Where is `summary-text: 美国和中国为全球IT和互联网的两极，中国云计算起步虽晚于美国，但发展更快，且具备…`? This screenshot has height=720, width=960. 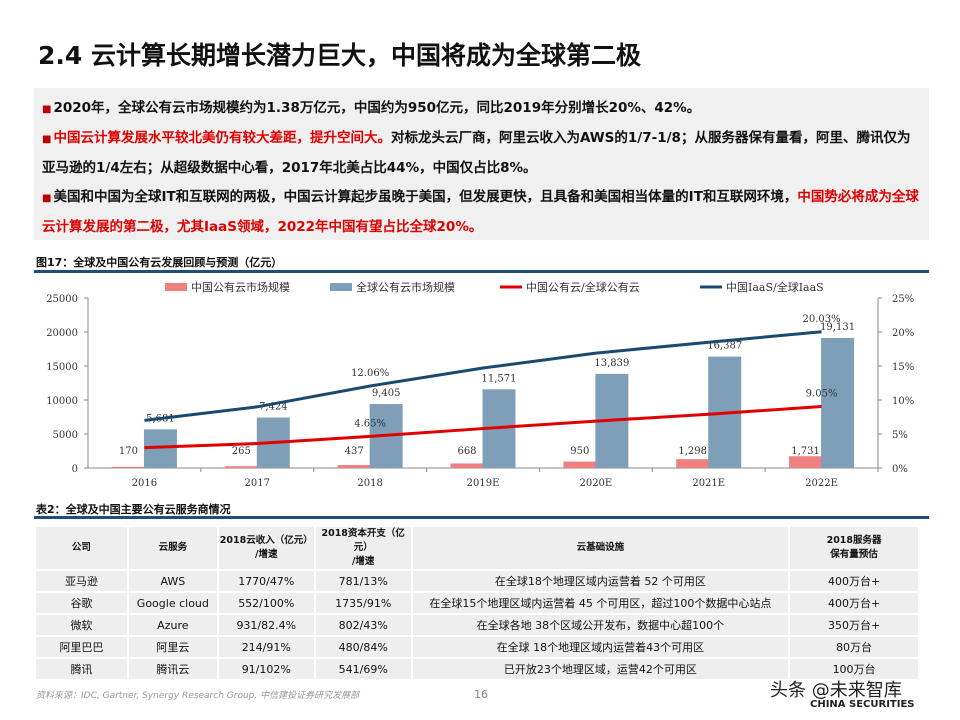 summary-text: 美国和中国为全球IT和互联网的两极，中国云计算起步虽晚于美国，但发展更快，且具备… is located at coordinates (425, 197).